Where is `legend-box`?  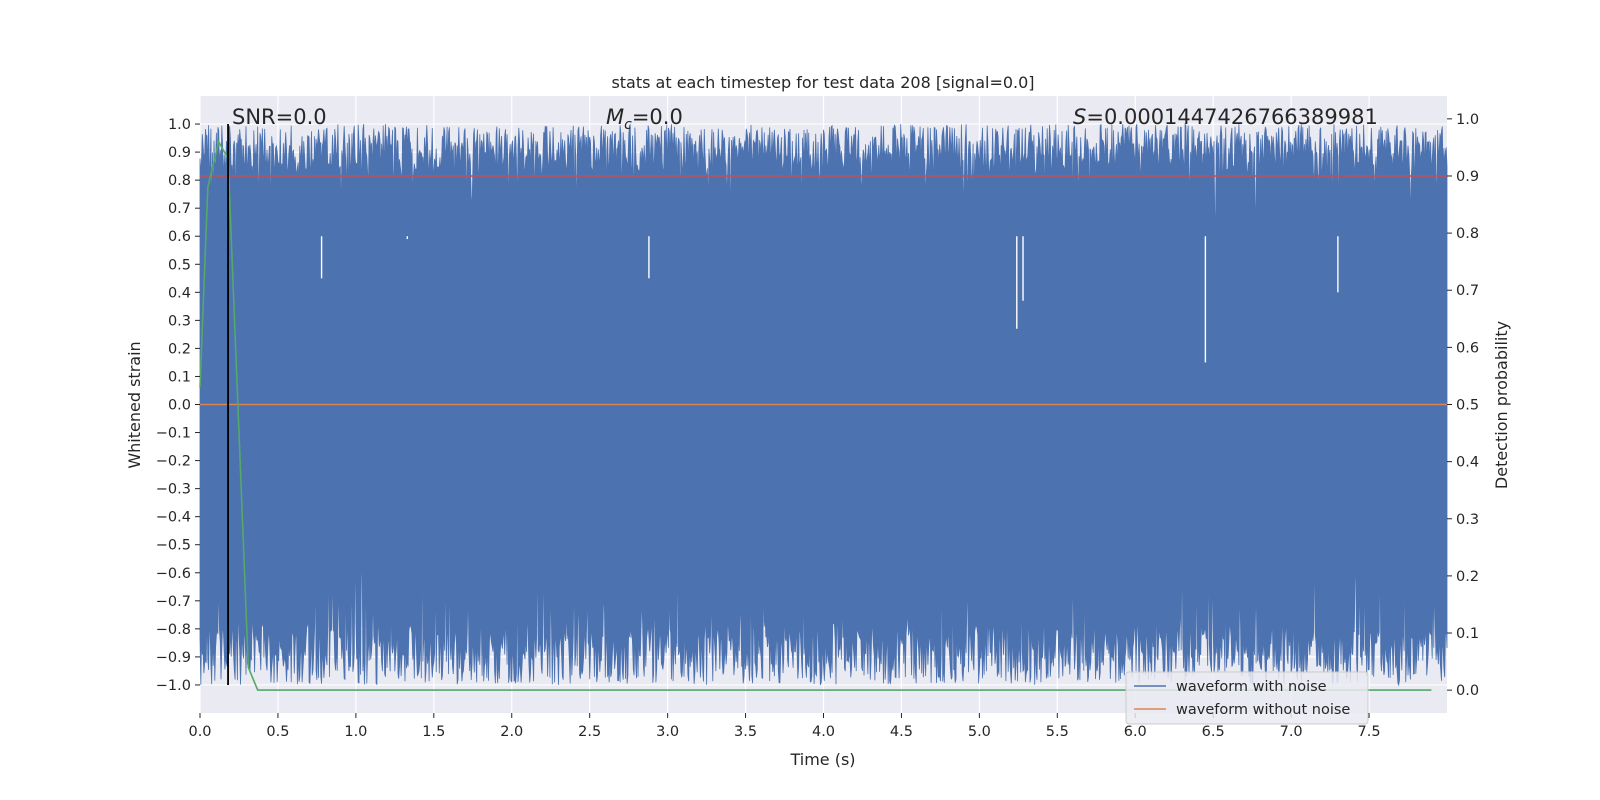
legend-box is located at coordinates (1247, 698).